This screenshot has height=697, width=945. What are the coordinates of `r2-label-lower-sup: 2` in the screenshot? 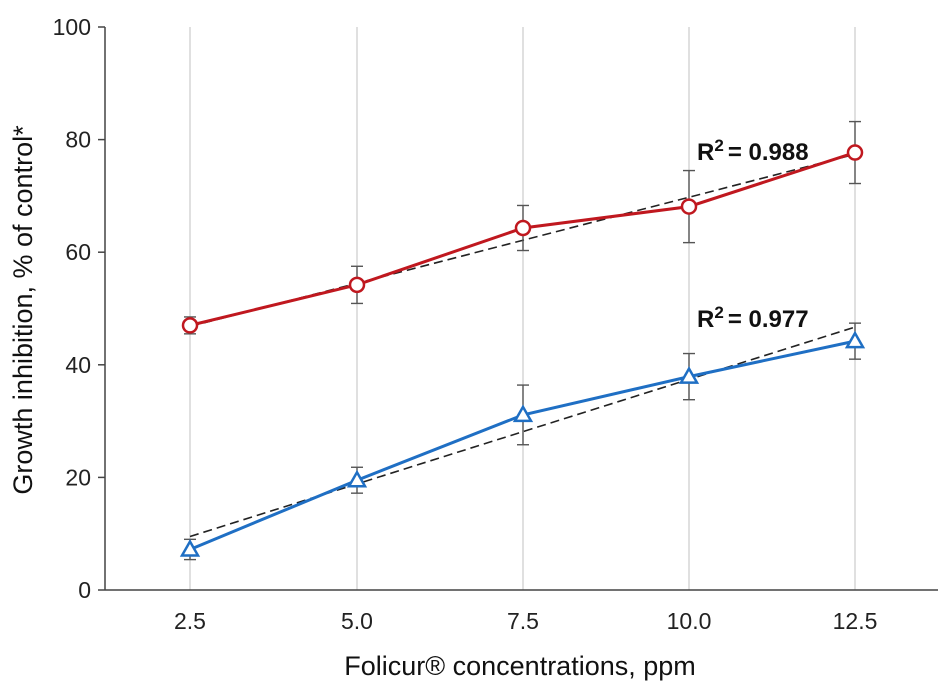 It's located at (718, 312).